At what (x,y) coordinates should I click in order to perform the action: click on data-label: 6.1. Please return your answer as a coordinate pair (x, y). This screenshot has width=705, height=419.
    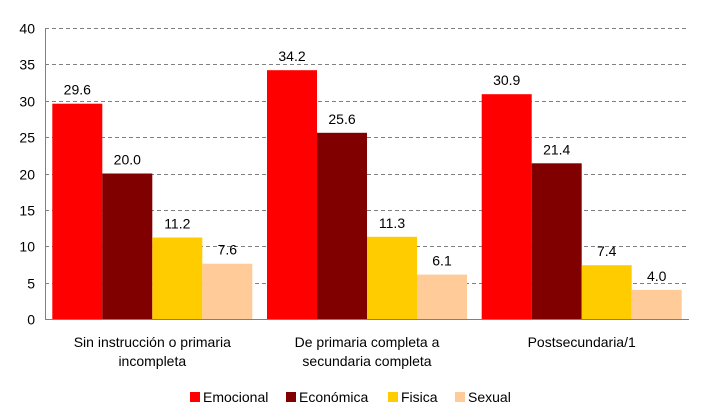
    Looking at the image, I should click on (442, 261).